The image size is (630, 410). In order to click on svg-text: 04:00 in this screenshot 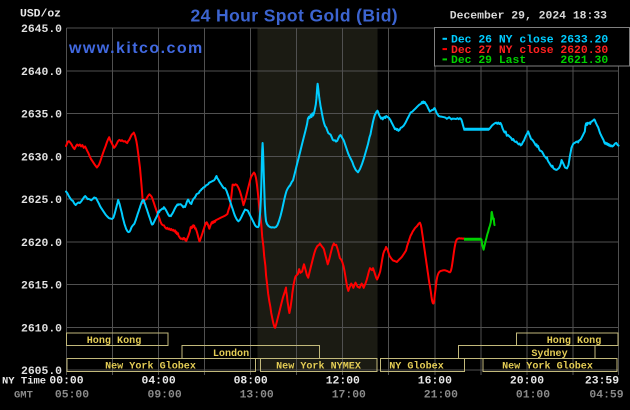, I will do `click(159, 382)`.